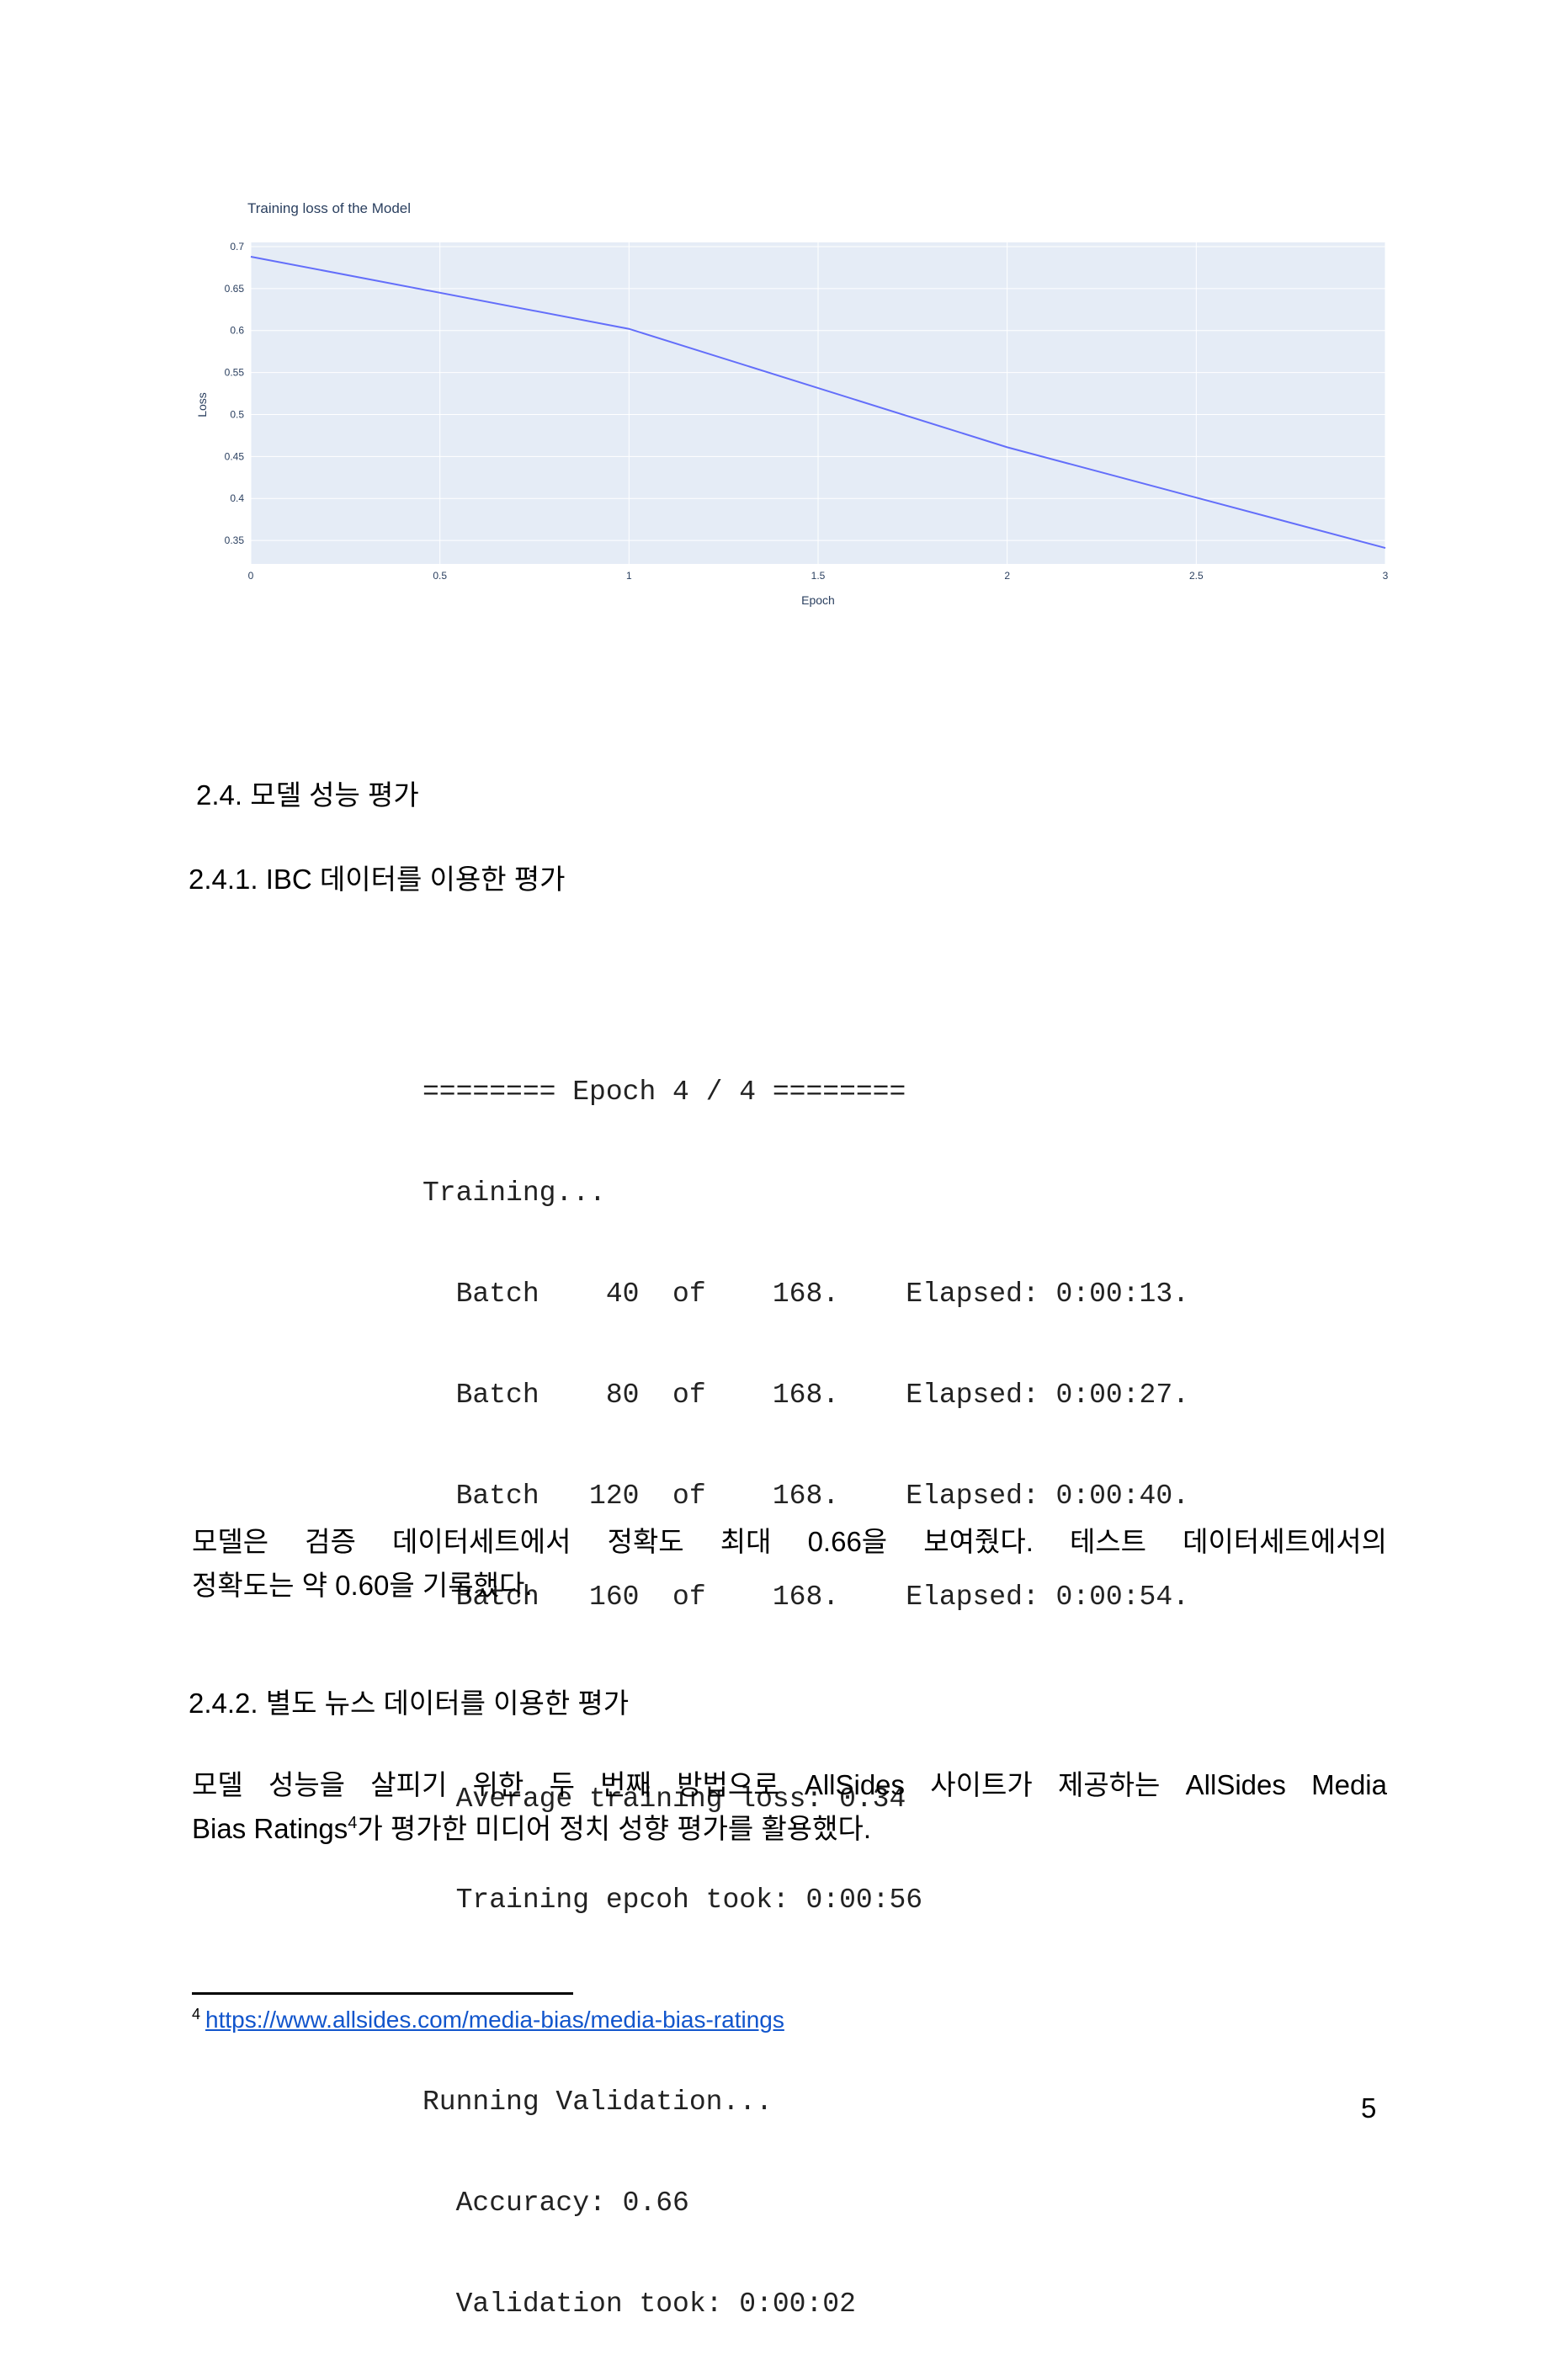 The width and height of the screenshot is (1568, 2355). What do you see at coordinates (1007, 576) in the screenshot?
I see `x-tick-label: 2` at bounding box center [1007, 576].